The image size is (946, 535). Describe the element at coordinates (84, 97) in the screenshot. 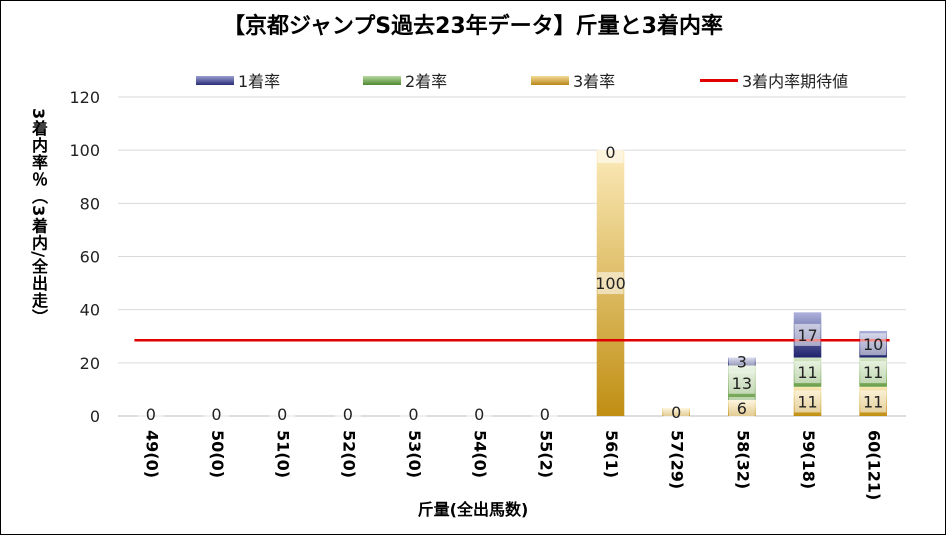

I see `y-tick-label: 120` at that location.